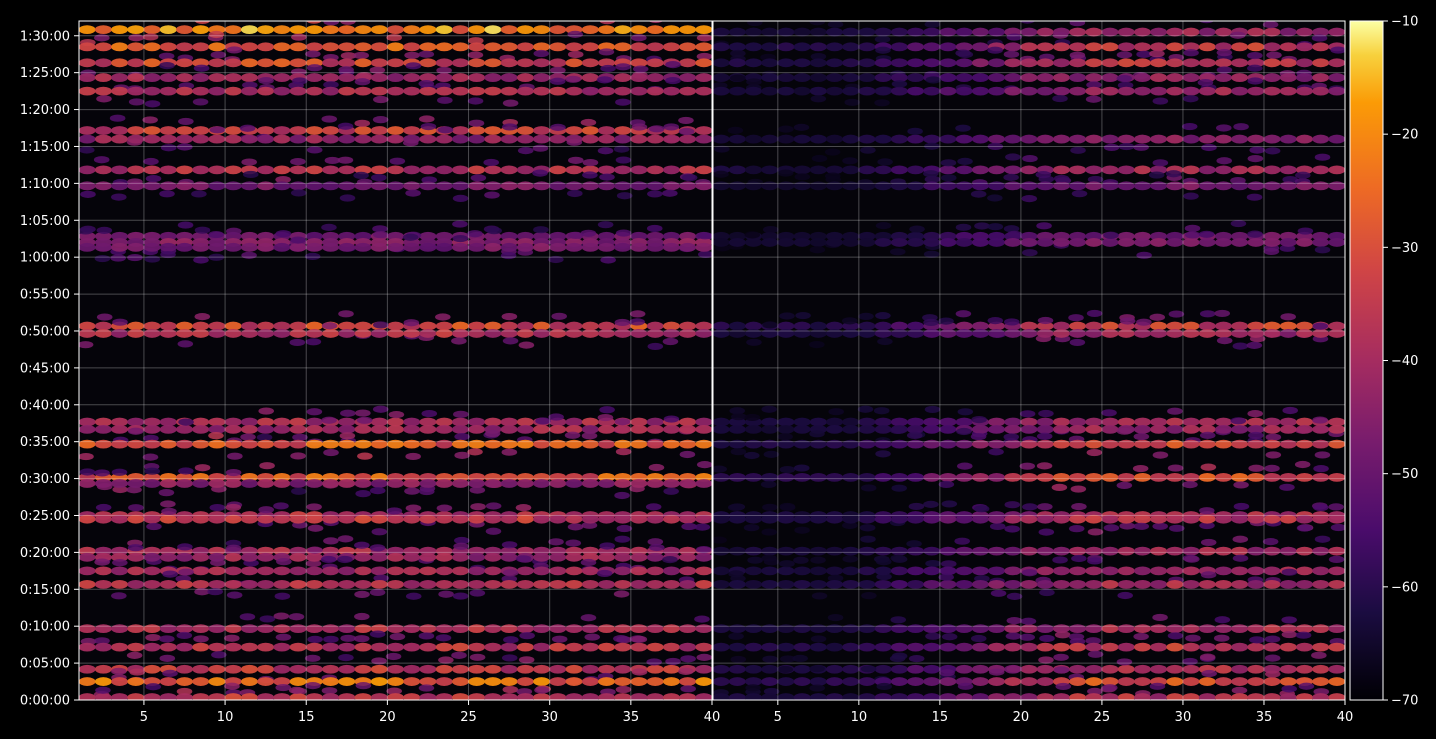  I want to click on y-tick-label: 1:25:00, so click(45, 73).